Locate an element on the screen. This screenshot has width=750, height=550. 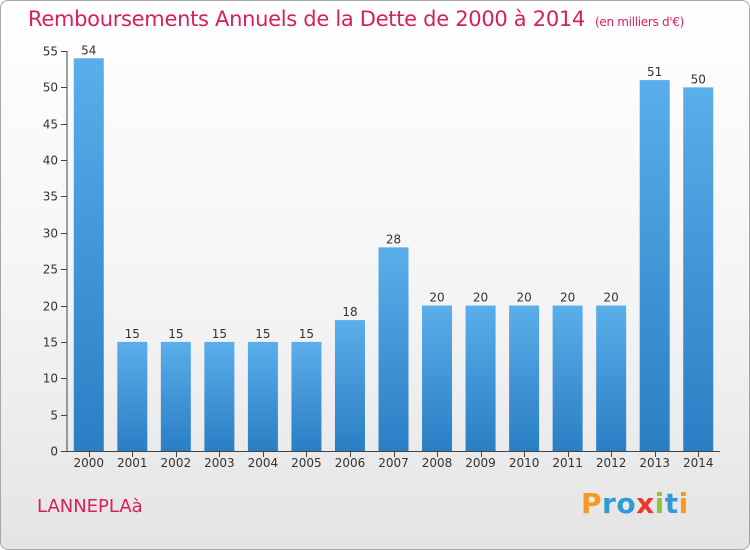
x-tick-label: 2012 is located at coordinates (611, 463).